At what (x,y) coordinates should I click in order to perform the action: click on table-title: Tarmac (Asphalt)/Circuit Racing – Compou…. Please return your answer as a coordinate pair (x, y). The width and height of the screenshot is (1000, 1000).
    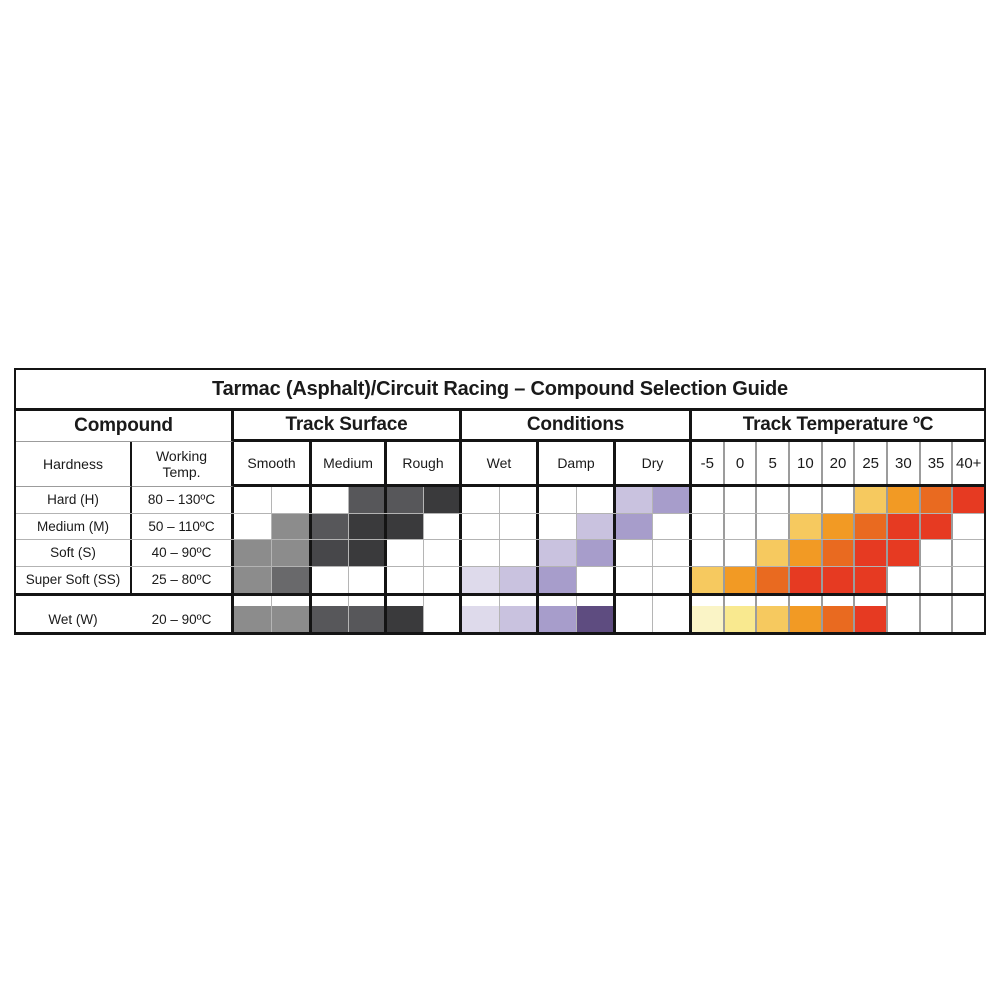
    Looking at the image, I should click on (500, 390).